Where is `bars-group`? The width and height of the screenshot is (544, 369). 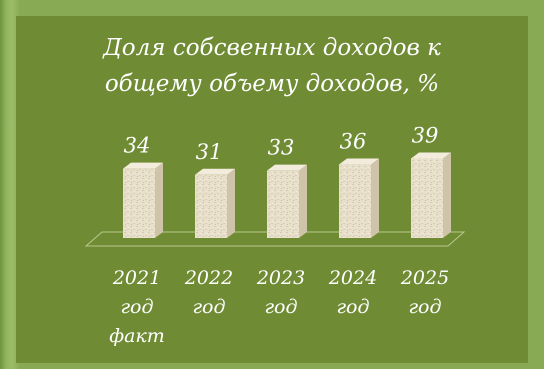 bars-group is located at coordinates (287, 195).